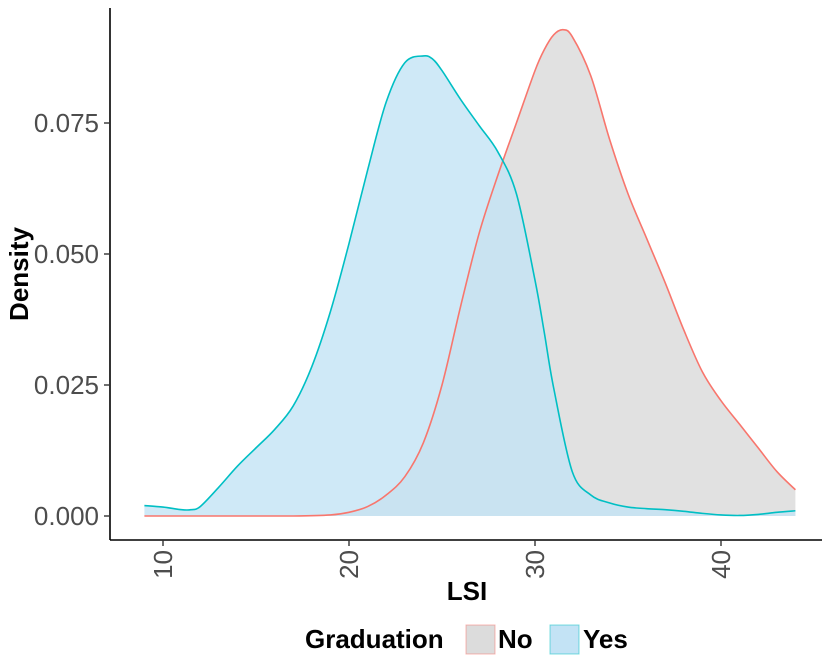 This screenshot has width=830, height=664. What do you see at coordinates (163, 564) in the screenshot?
I see `x-tick-label: 10` at bounding box center [163, 564].